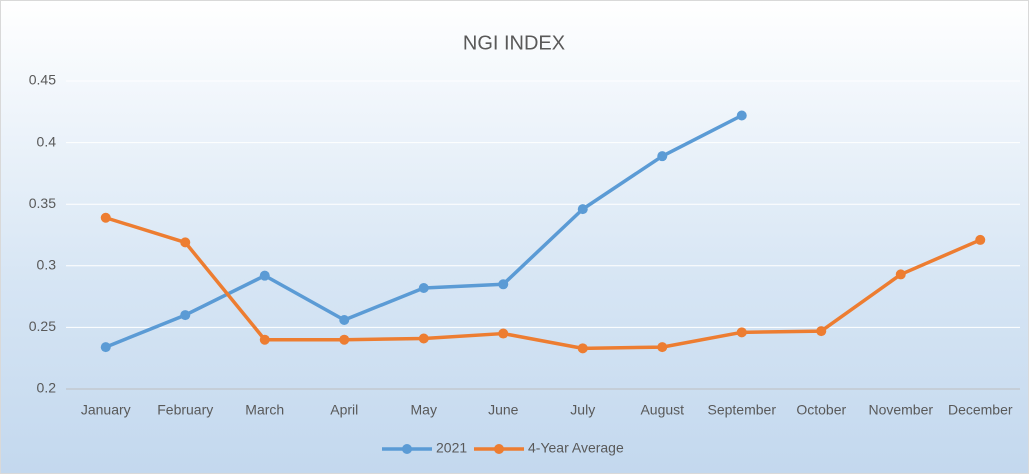 This screenshot has width=1029, height=474. Describe the element at coordinates (42, 80) in the screenshot. I see `y-tick-label: 0.45` at that location.